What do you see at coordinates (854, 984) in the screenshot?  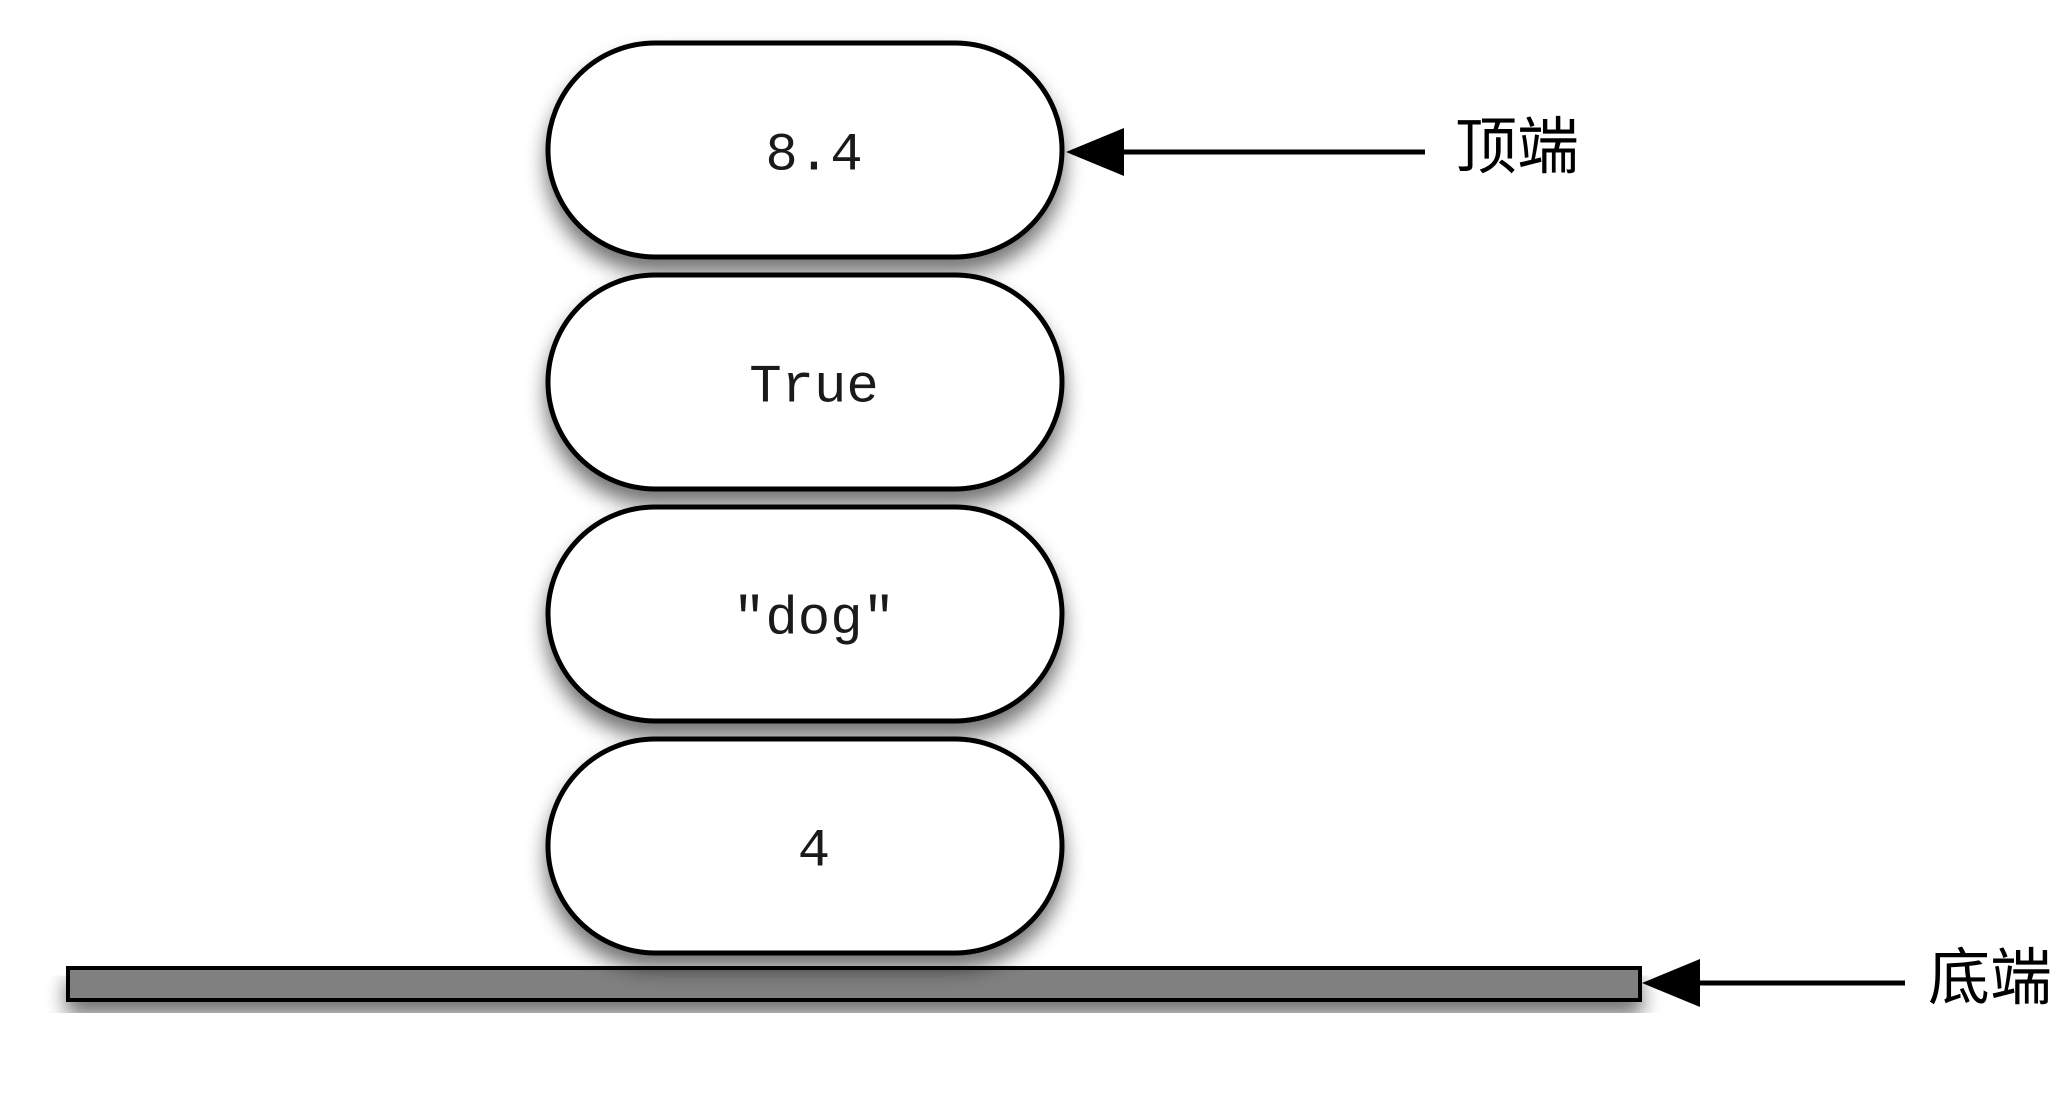 I see `stack-base` at bounding box center [854, 984].